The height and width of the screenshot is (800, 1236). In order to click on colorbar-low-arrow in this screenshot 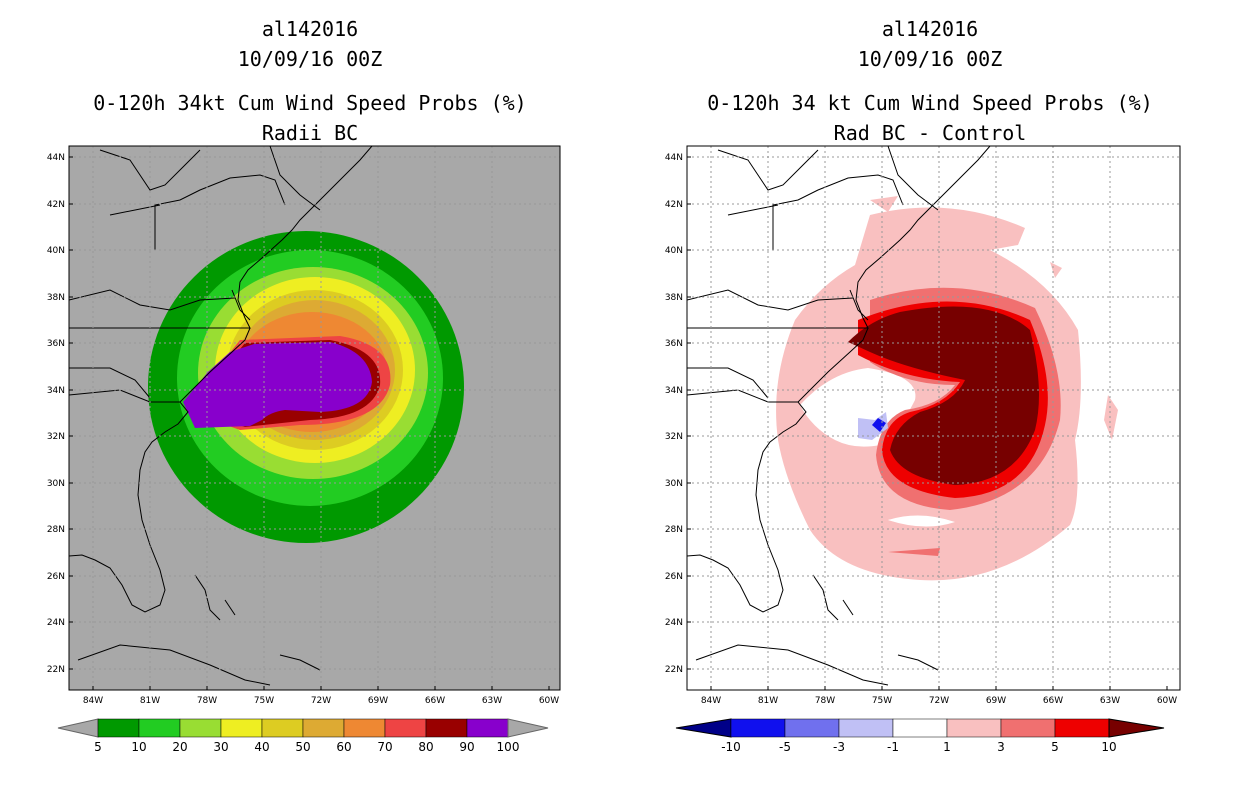, I will do `click(78, 728)`.